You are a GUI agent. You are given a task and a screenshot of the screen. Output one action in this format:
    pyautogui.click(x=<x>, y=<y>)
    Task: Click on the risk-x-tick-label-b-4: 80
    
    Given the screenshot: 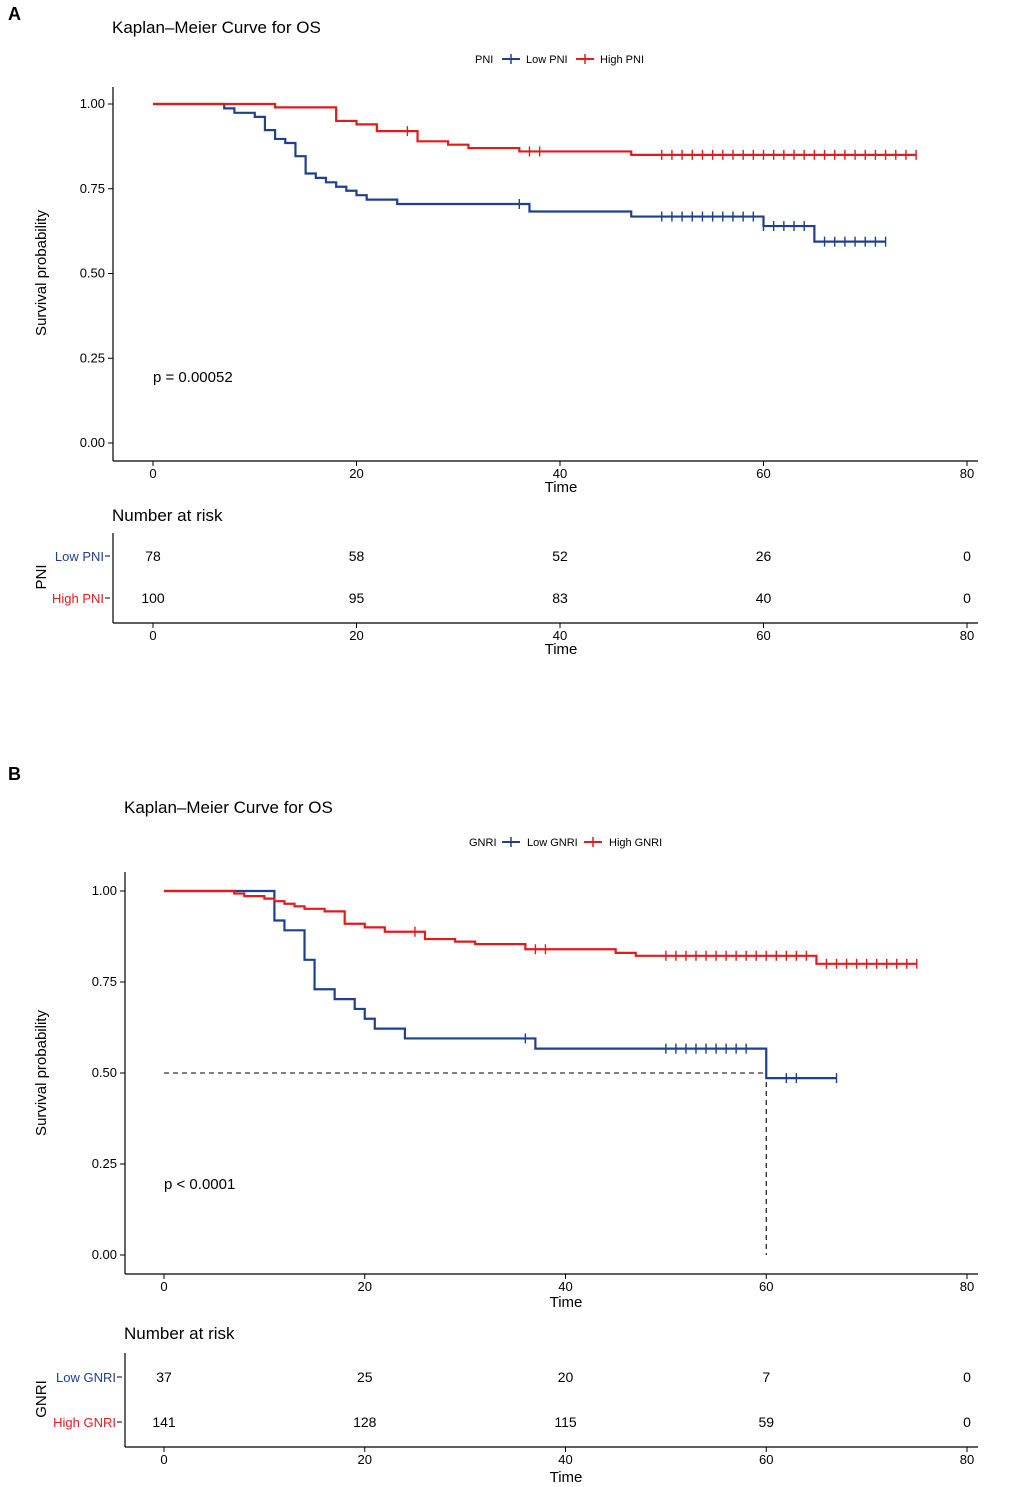 What is the action you would take?
    pyautogui.click(x=967, y=1459)
    